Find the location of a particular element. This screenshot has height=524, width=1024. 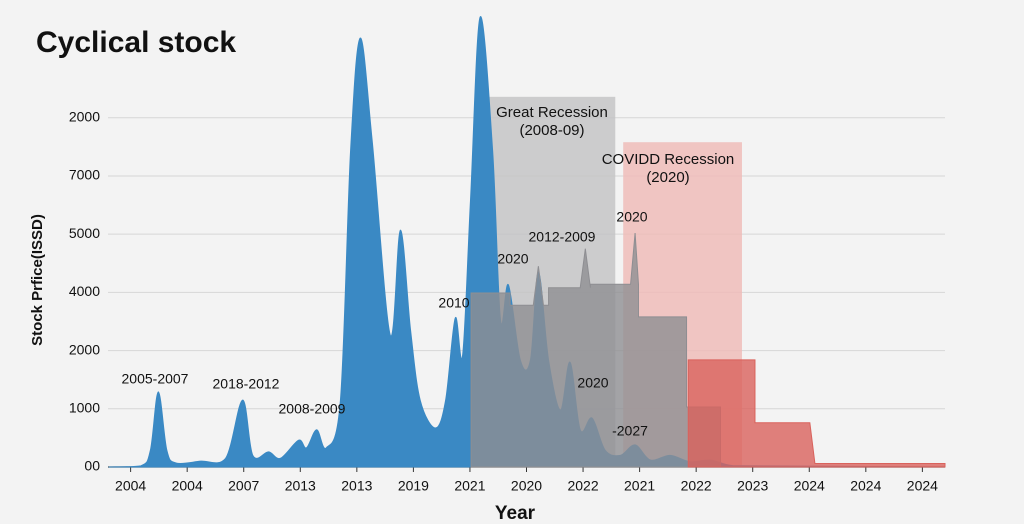

annotation: 2012-2009 is located at coordinates (562, 237).